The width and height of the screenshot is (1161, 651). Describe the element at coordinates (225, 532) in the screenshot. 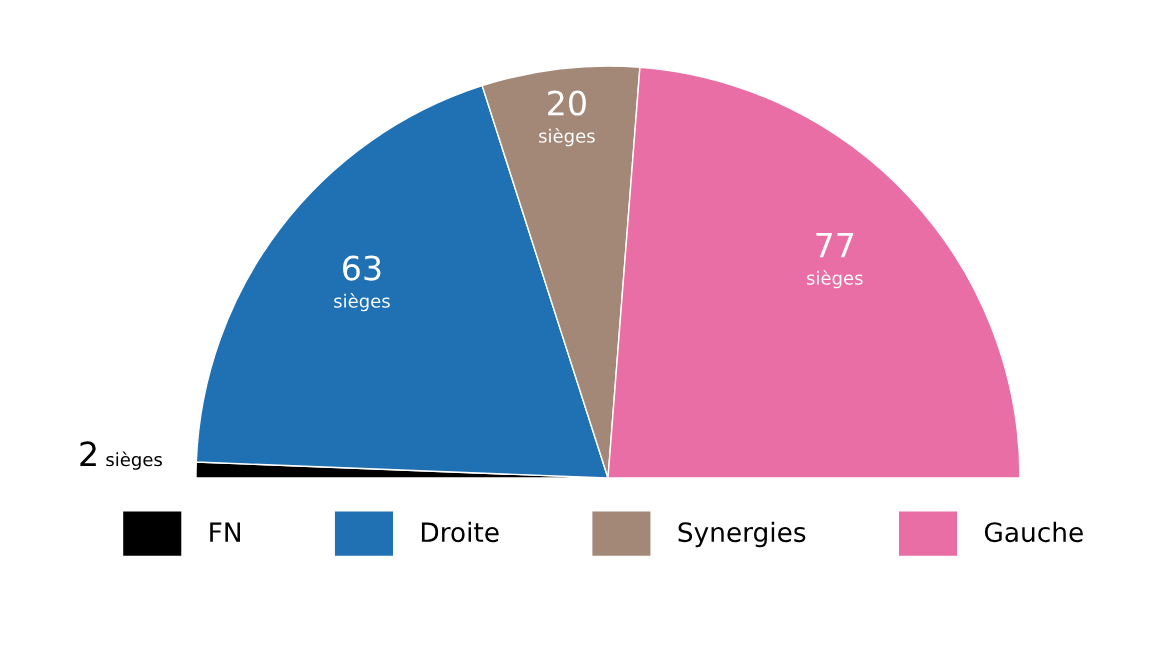

I see `legend-label: FN` at that location.